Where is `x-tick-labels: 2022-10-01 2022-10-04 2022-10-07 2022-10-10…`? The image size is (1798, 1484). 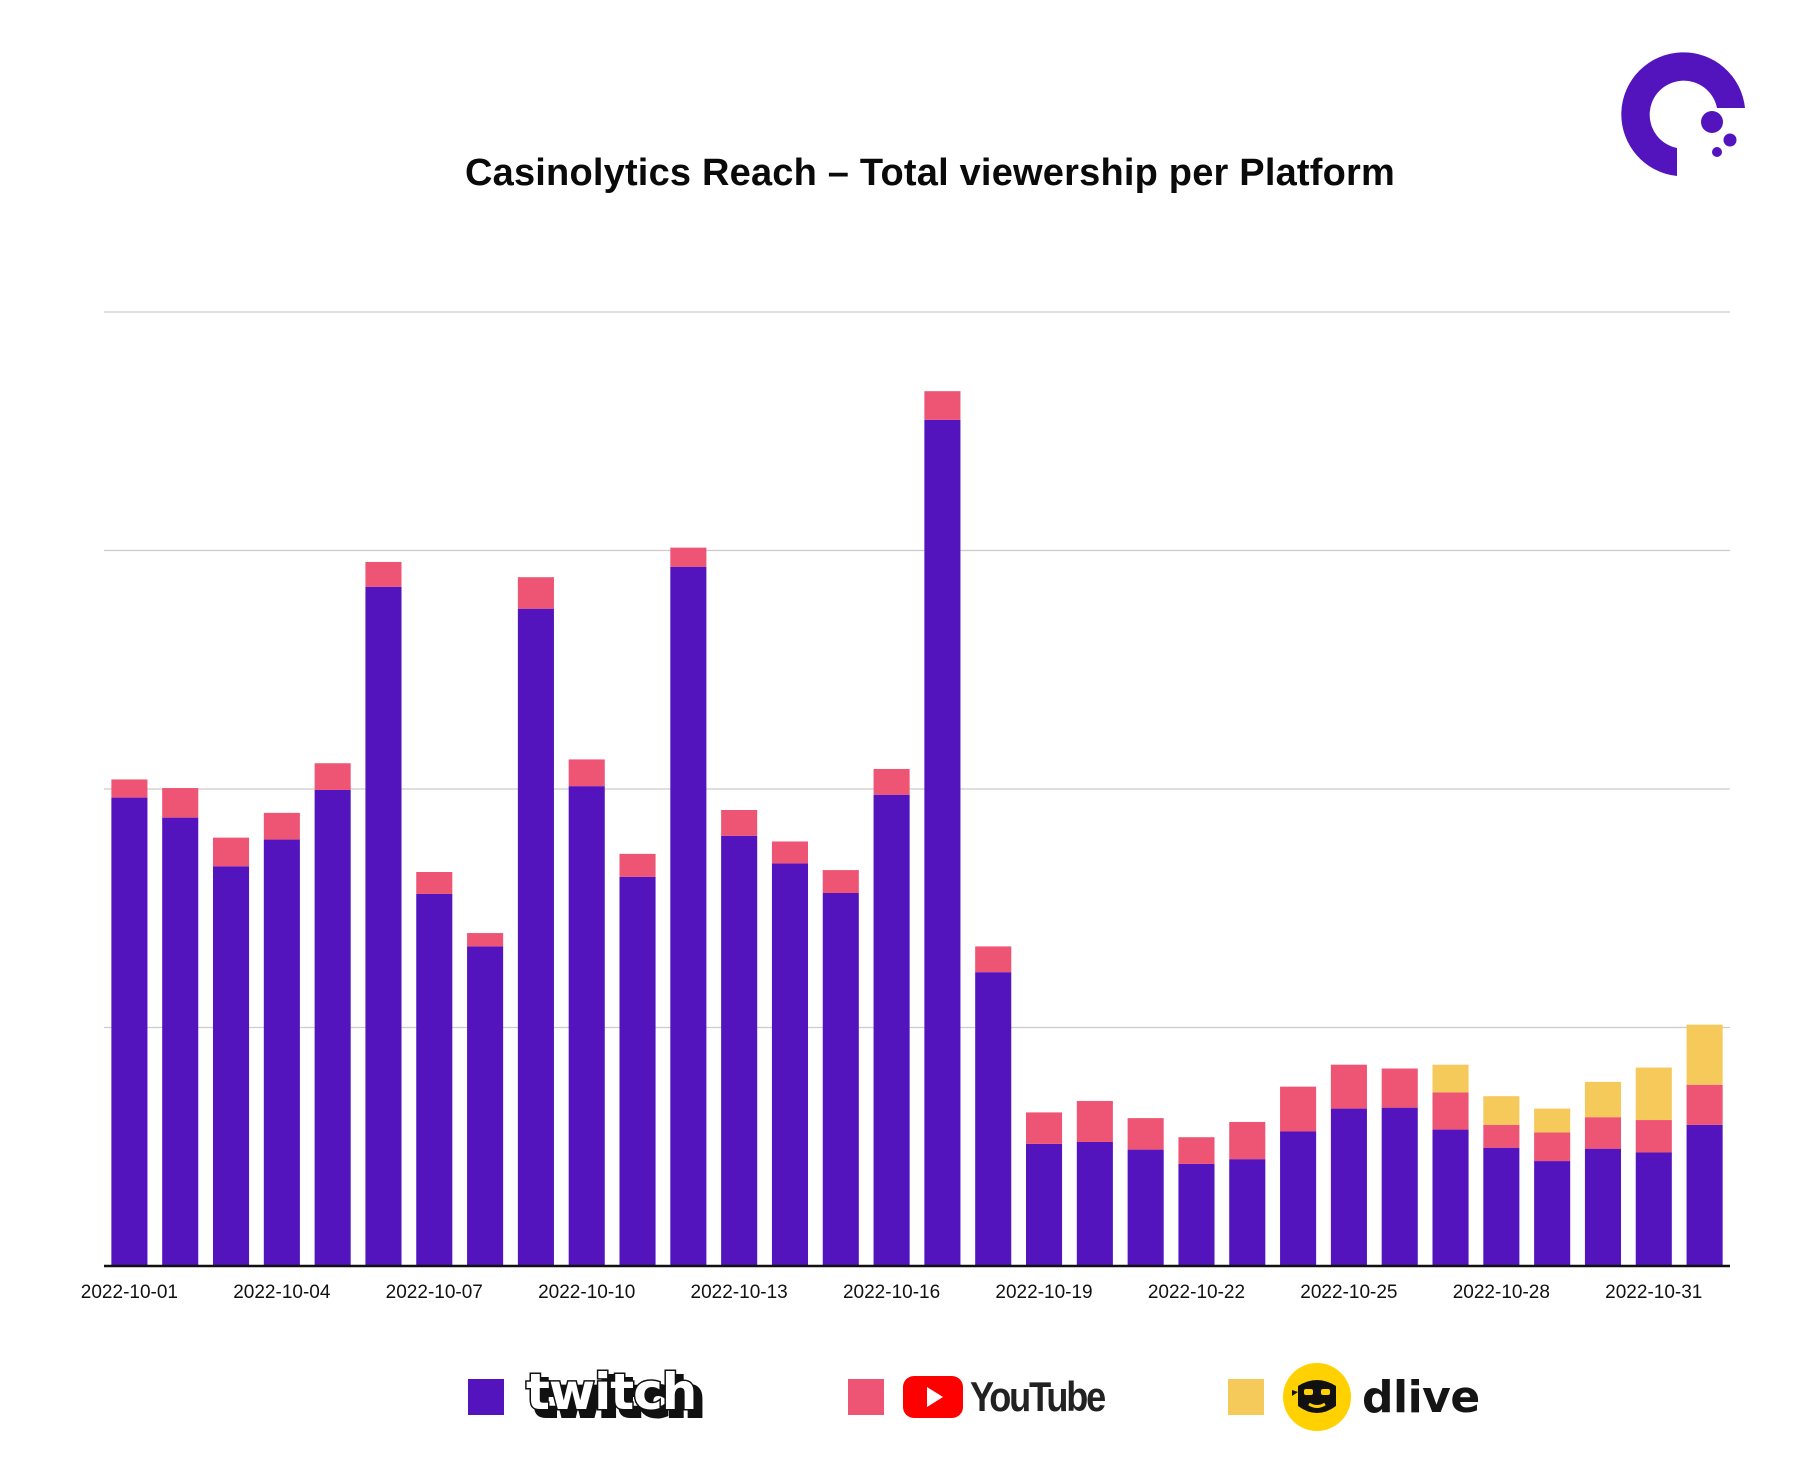 x-tick-labels: 2022-10-01 2022-10-04 2022-10-07 2022-10-10… is located at coordinates (892, 1292).